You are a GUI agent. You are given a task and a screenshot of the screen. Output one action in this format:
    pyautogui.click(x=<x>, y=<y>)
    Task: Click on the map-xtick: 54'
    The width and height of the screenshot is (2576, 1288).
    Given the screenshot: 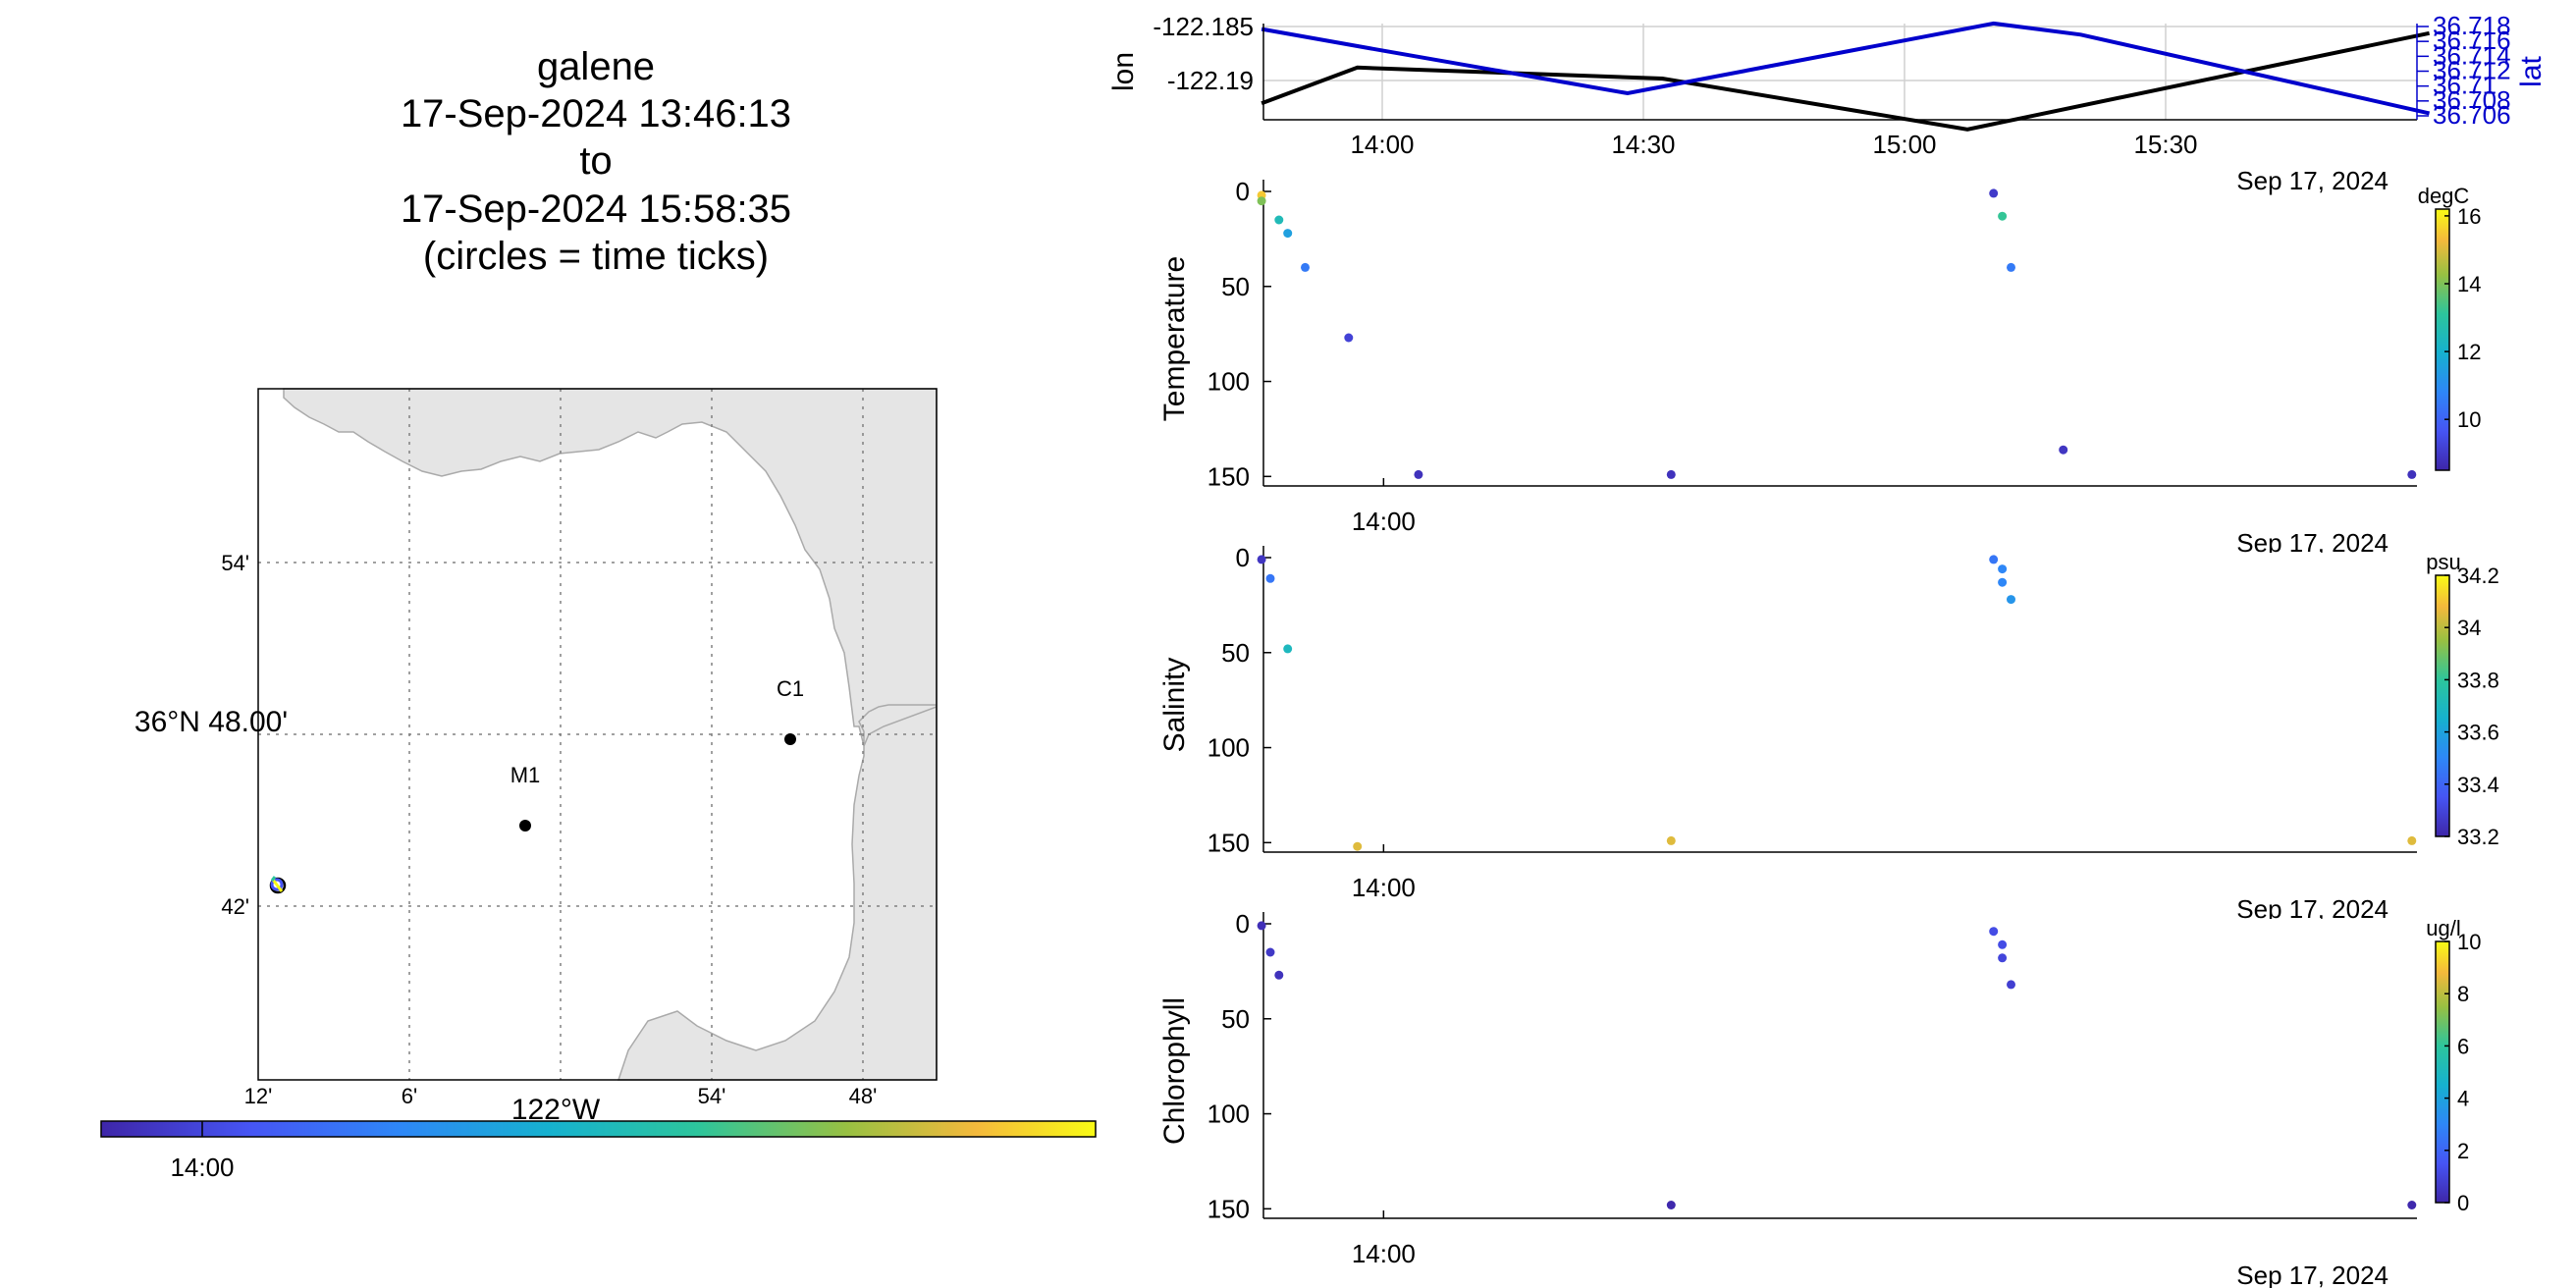 What is the action you would take?
    pyautogui.click(x=712, y=1096)
    